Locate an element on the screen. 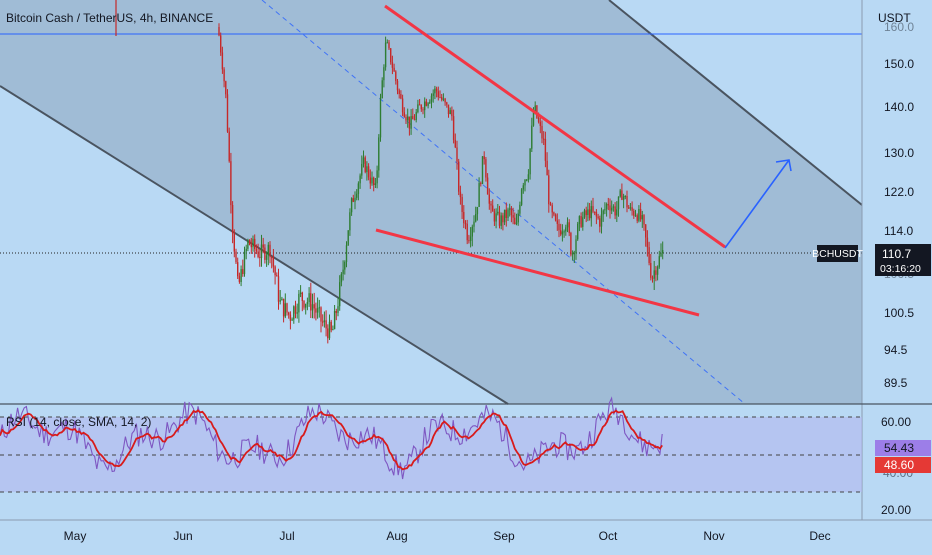 This screenshot has height=555, width=932. last-price-value: 110.7 is located at coordinates (896, 254).